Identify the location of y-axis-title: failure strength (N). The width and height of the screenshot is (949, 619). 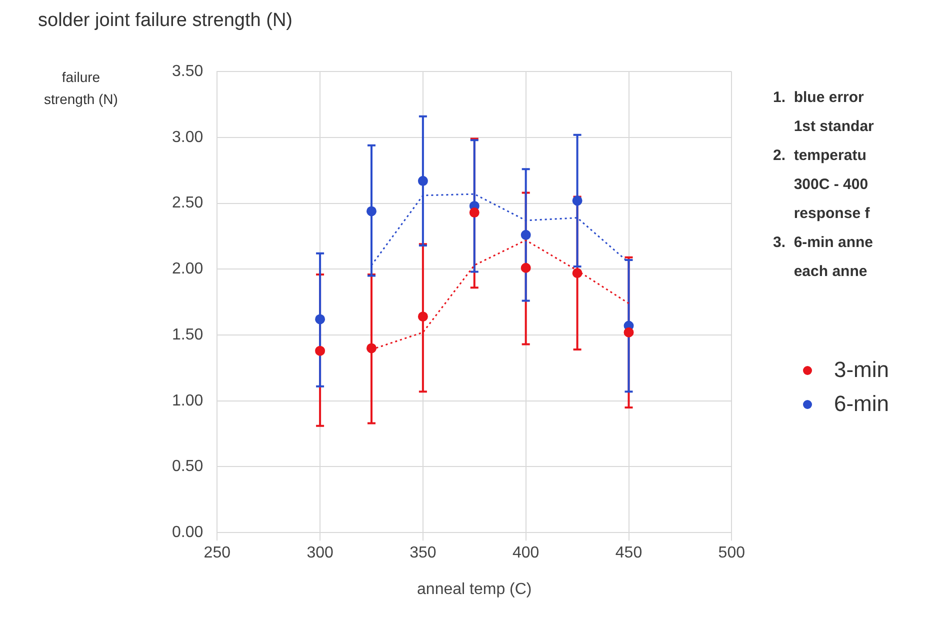
(81, 88).